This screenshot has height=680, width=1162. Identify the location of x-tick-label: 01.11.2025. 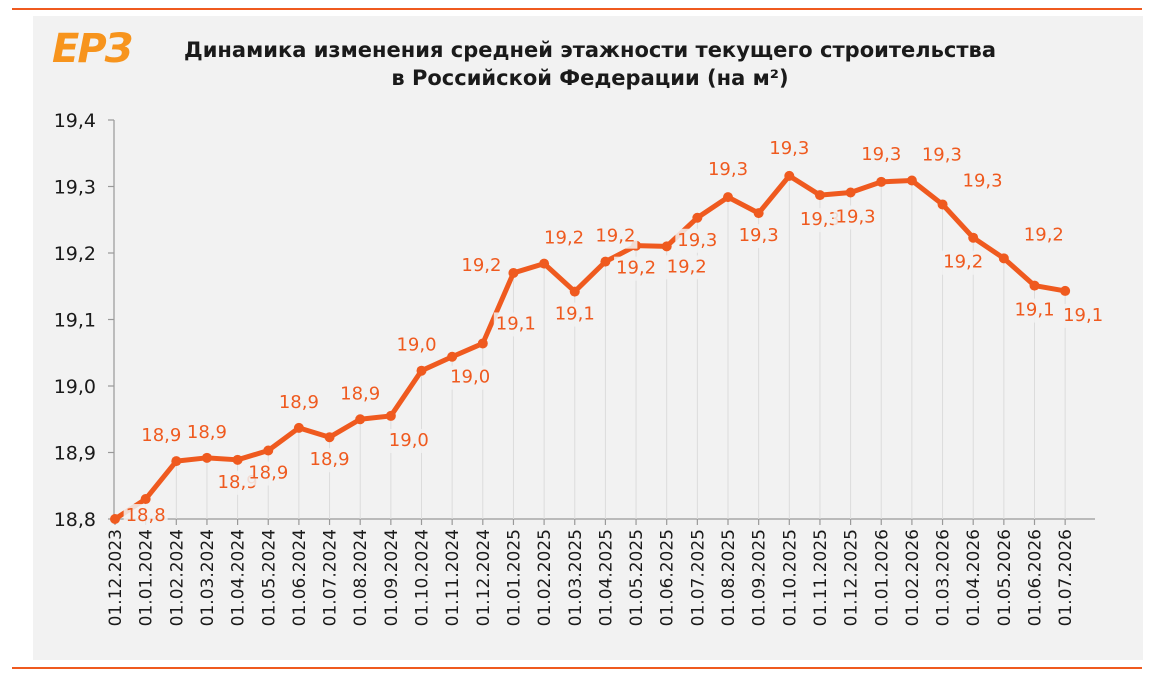
(821, 577).